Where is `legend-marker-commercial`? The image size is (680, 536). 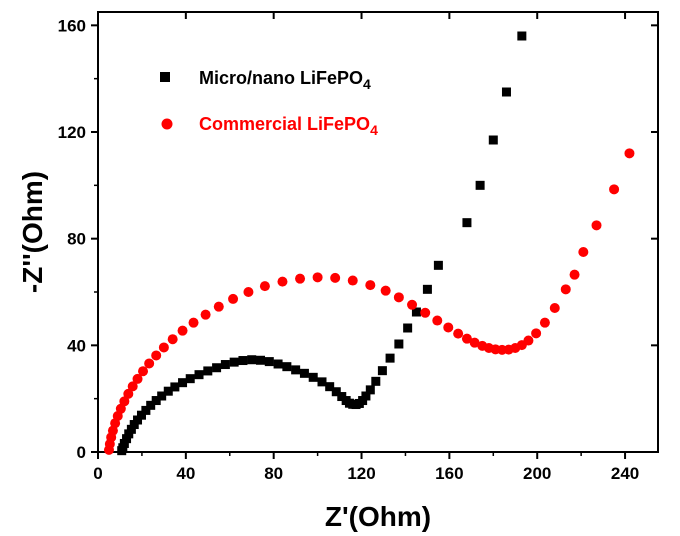 legend-marker-commercial is located at coordinates (167, 124).